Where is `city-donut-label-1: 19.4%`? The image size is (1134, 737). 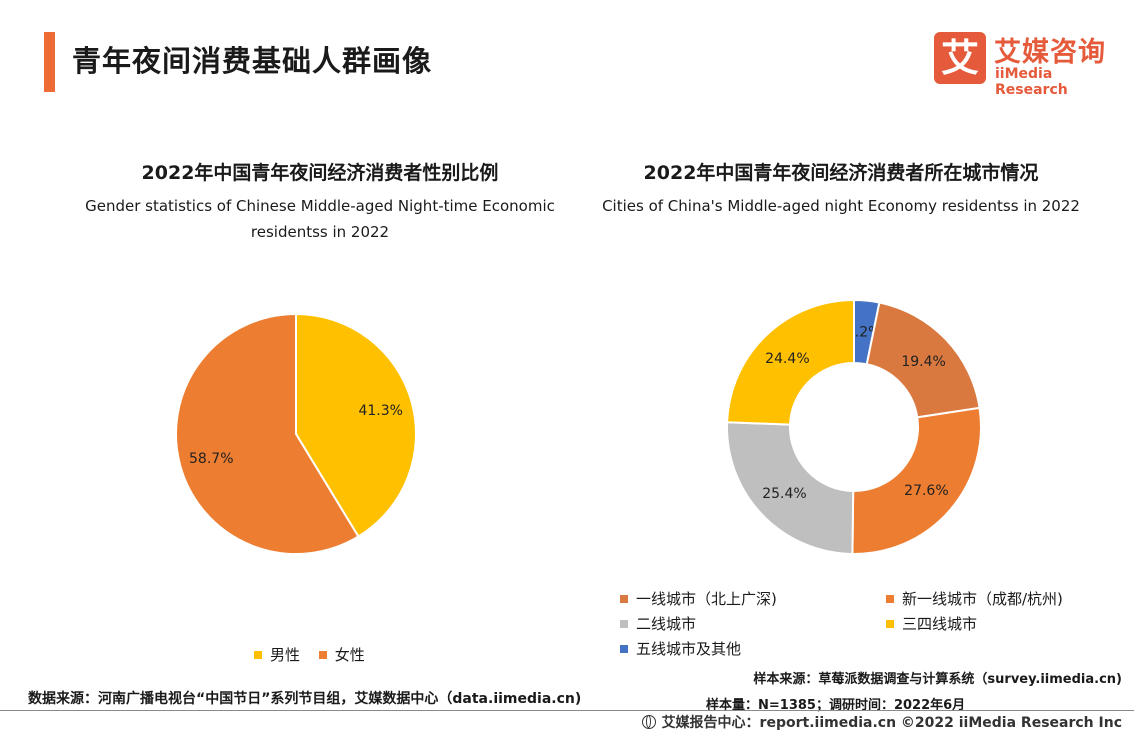
city-donut-label-1: 19.4% is located at coordinates (923, 362).